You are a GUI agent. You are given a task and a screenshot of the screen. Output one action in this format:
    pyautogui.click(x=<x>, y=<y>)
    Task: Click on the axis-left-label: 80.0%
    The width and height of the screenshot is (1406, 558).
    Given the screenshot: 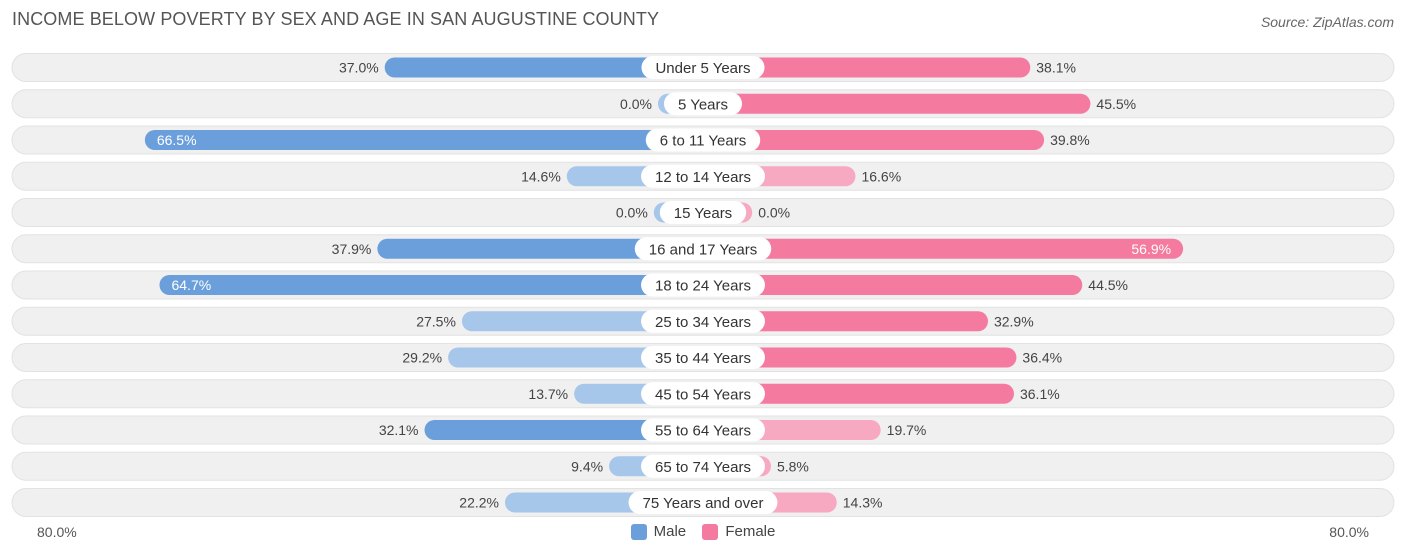 What is the action you would take?
    pyautogui.click(x=57, y=532)
    